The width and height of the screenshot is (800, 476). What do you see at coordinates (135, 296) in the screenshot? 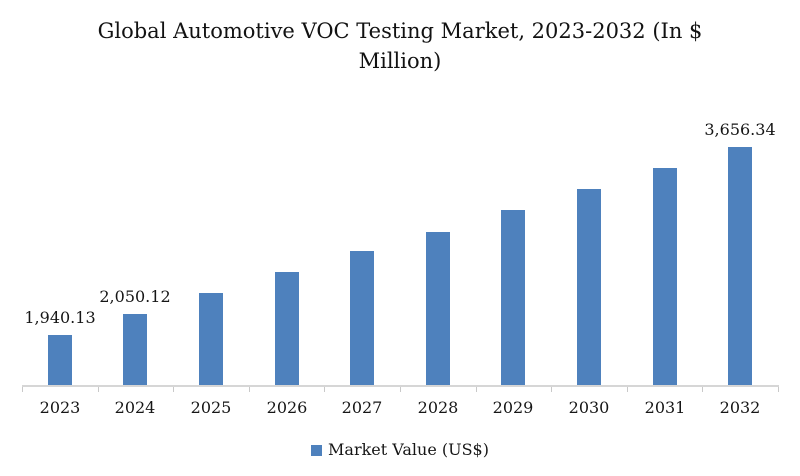
I see `data-label-2024: 2,050.12` at bounding box center [135, 296].